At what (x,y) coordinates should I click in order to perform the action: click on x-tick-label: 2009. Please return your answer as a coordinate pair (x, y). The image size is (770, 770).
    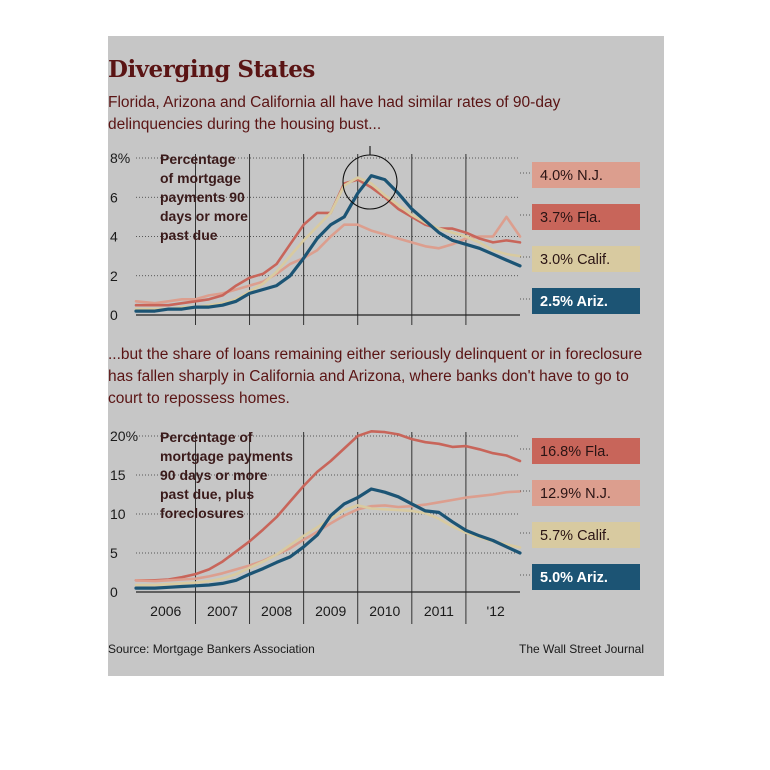
    Looking at the image, I should click on (330, 611).